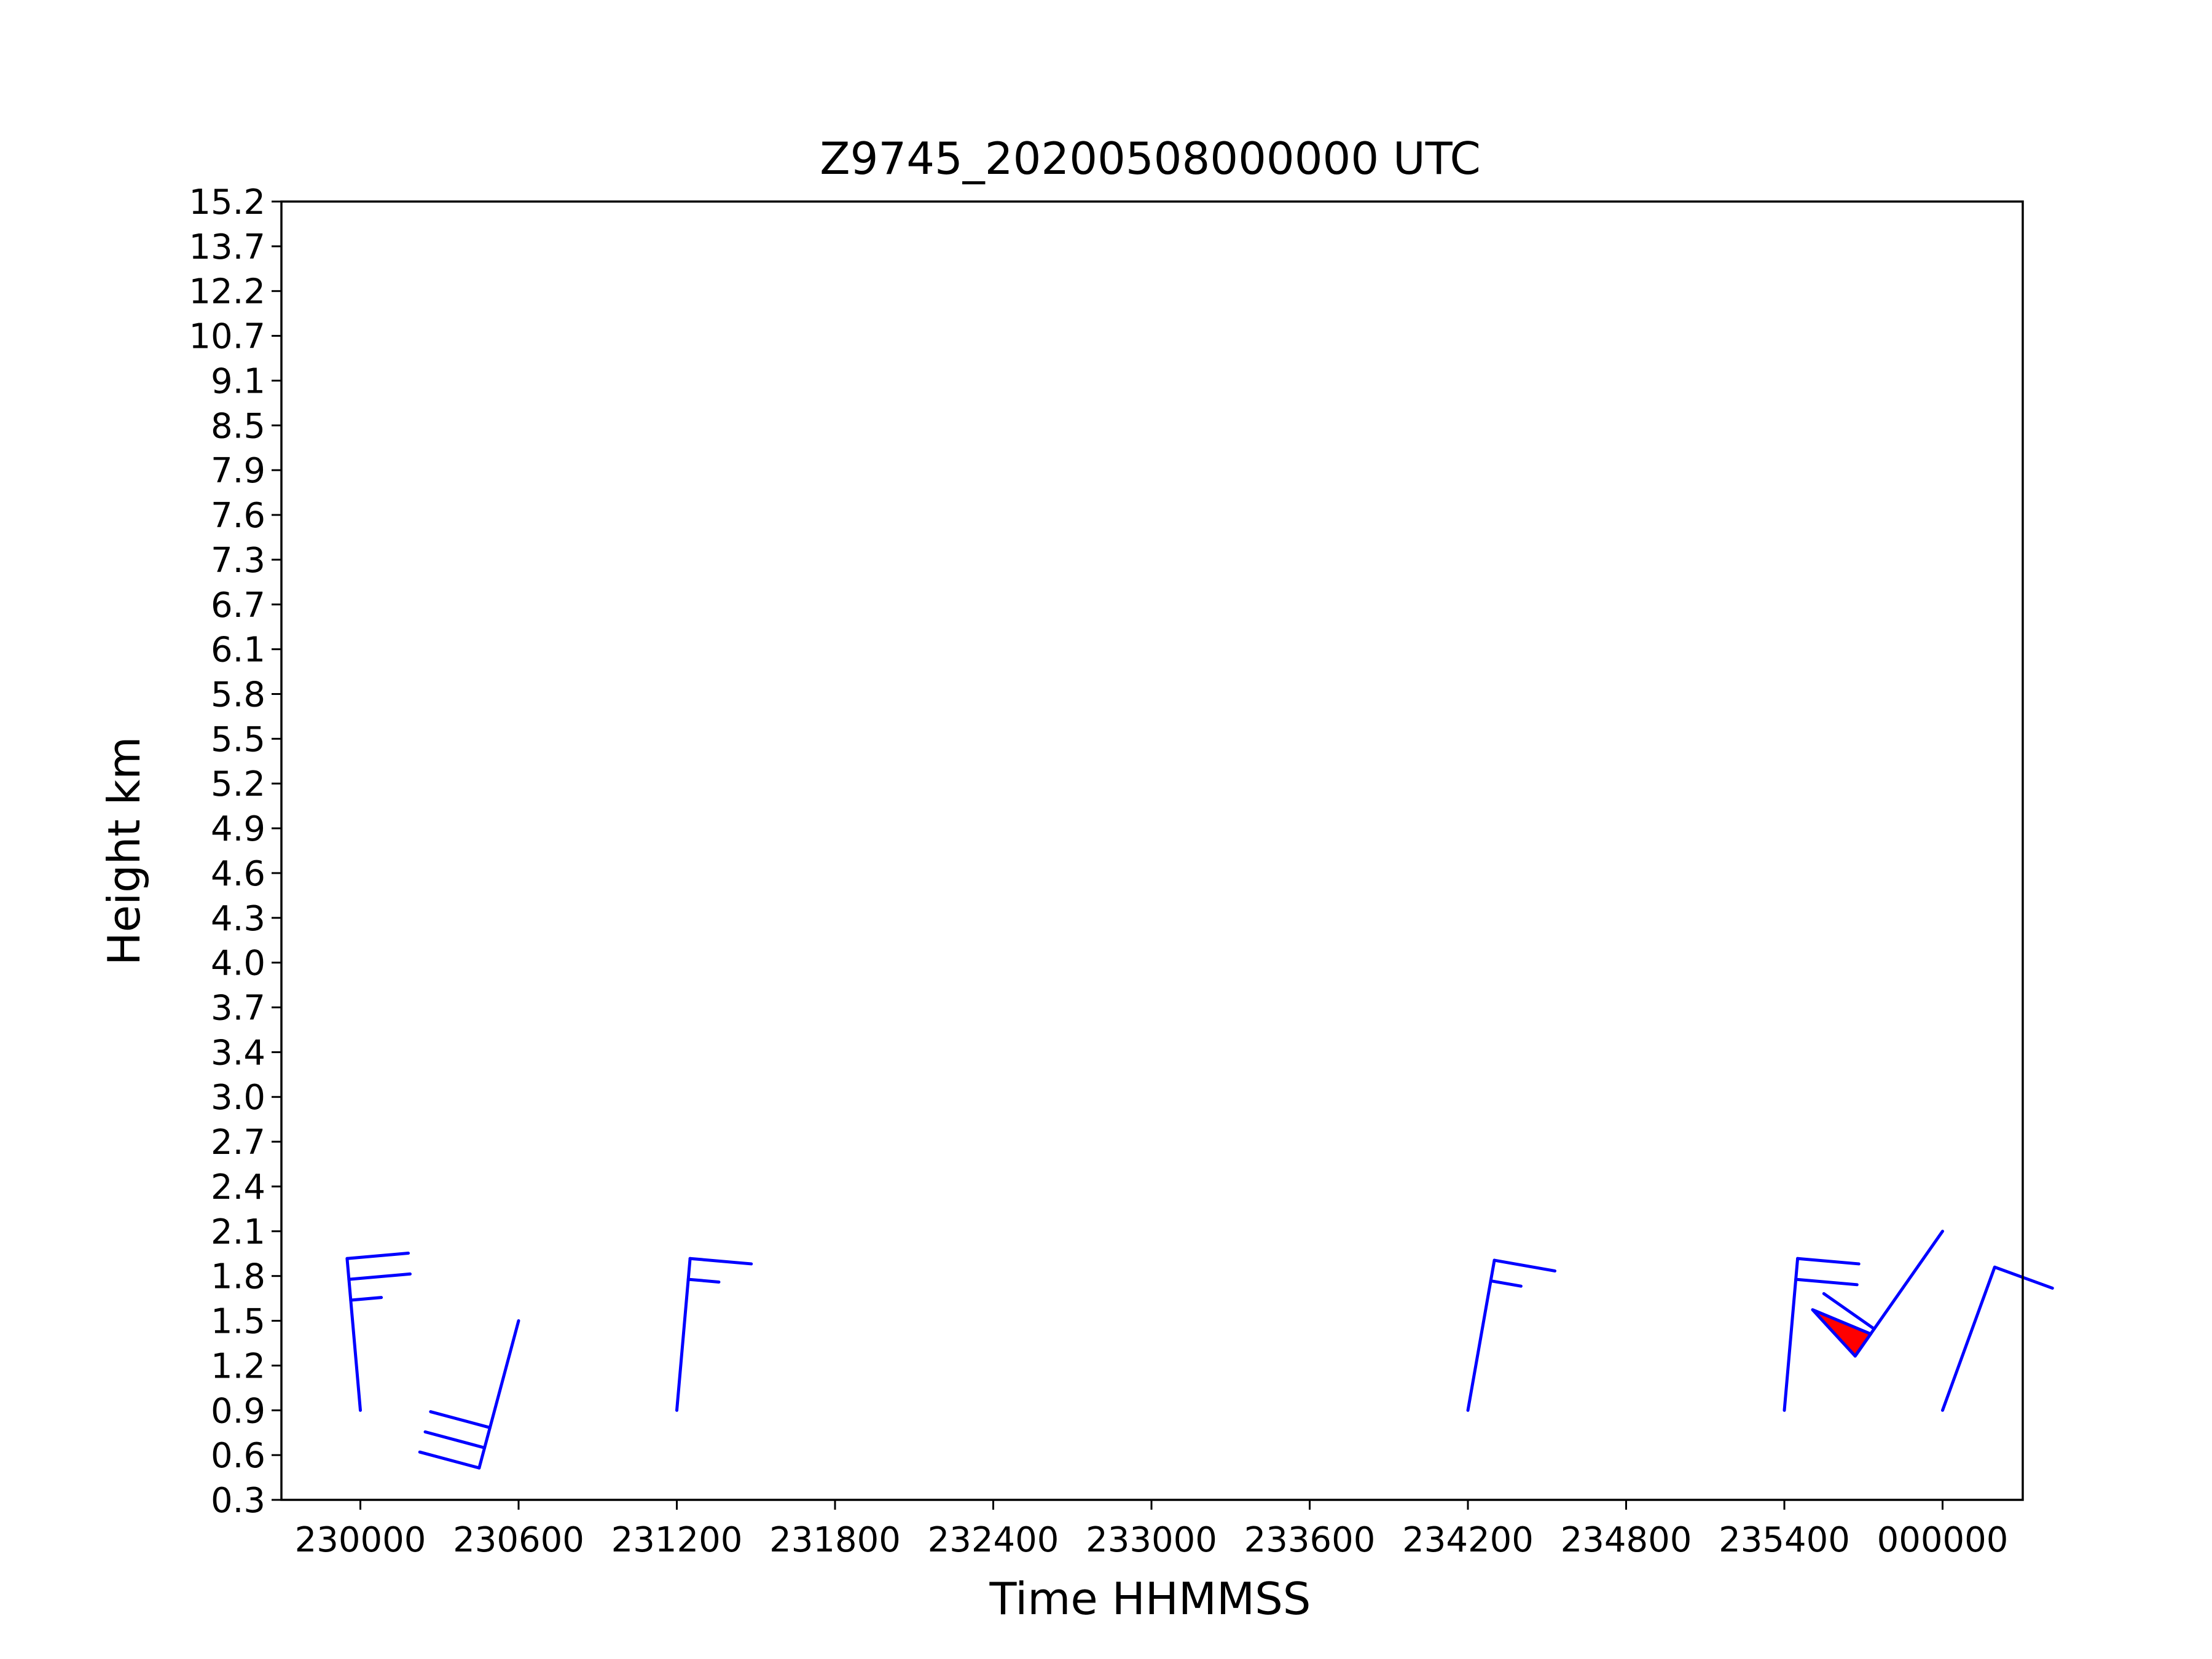 The image size is (2212, 1659). What do you see at coordinates (1151, 1540) in the screenshot?
I see `x-tick-label: 233000` at bounding box center [1151, 1540].